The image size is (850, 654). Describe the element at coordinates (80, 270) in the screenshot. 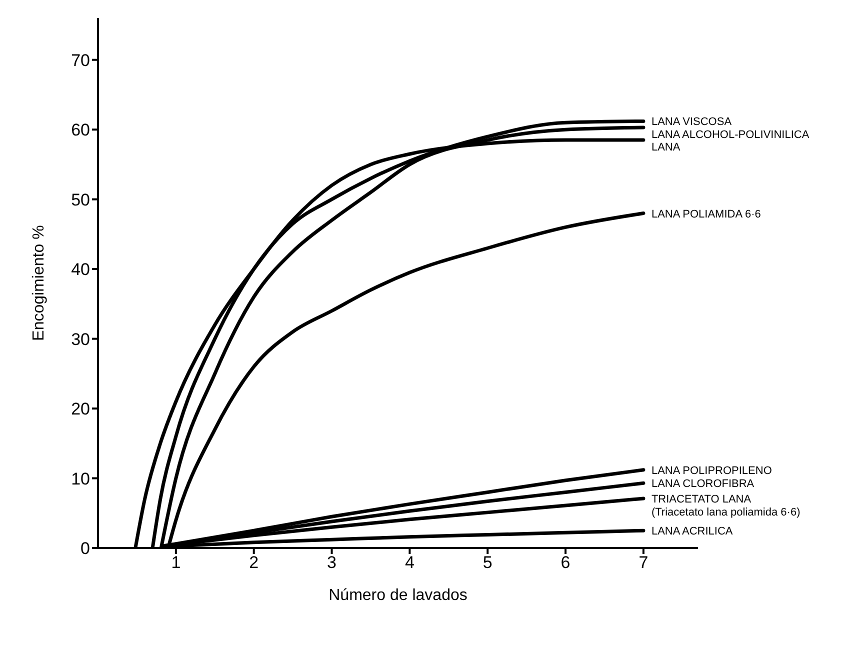

I see `y-tick-label: 40` at that location.